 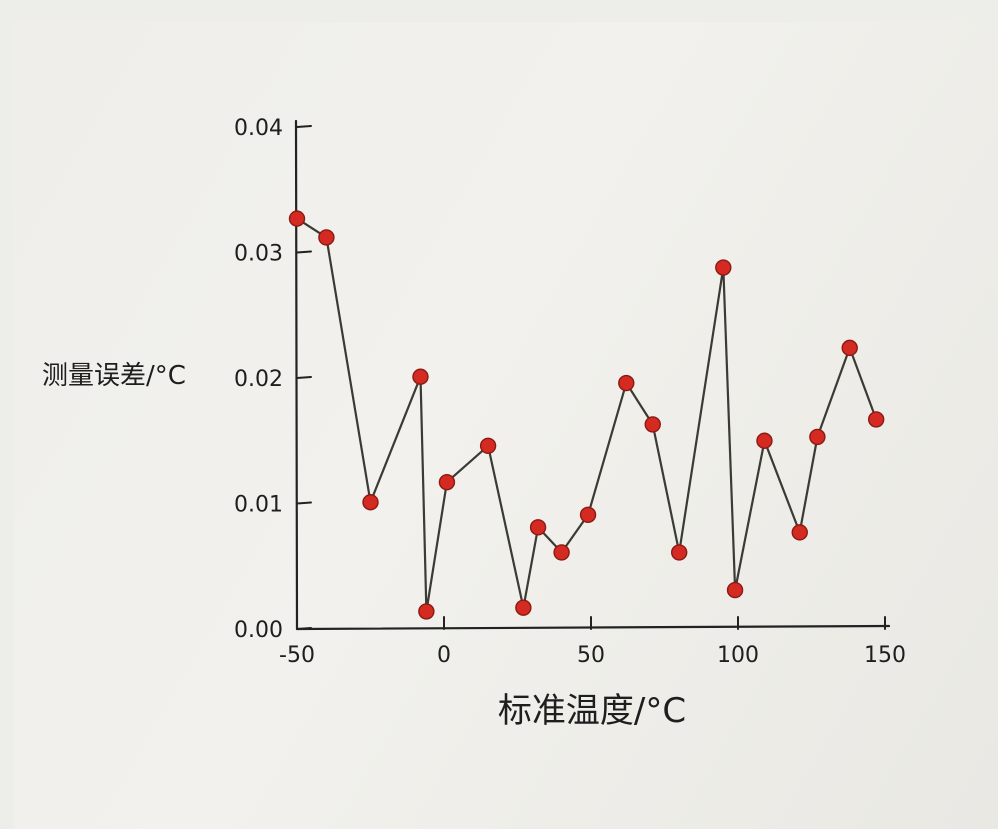 What do you see at coordinates (297, 655) in the screenshot?
I see `x-tick-label-0: -50` at bounding box center [297, 655].